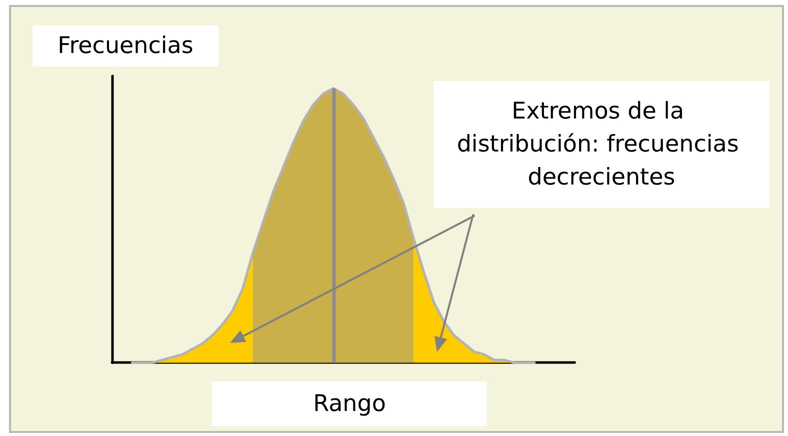  Describe the element at coordinates (349, 404) in the screenshot. I see `x-axis-title: Rango` at that location.